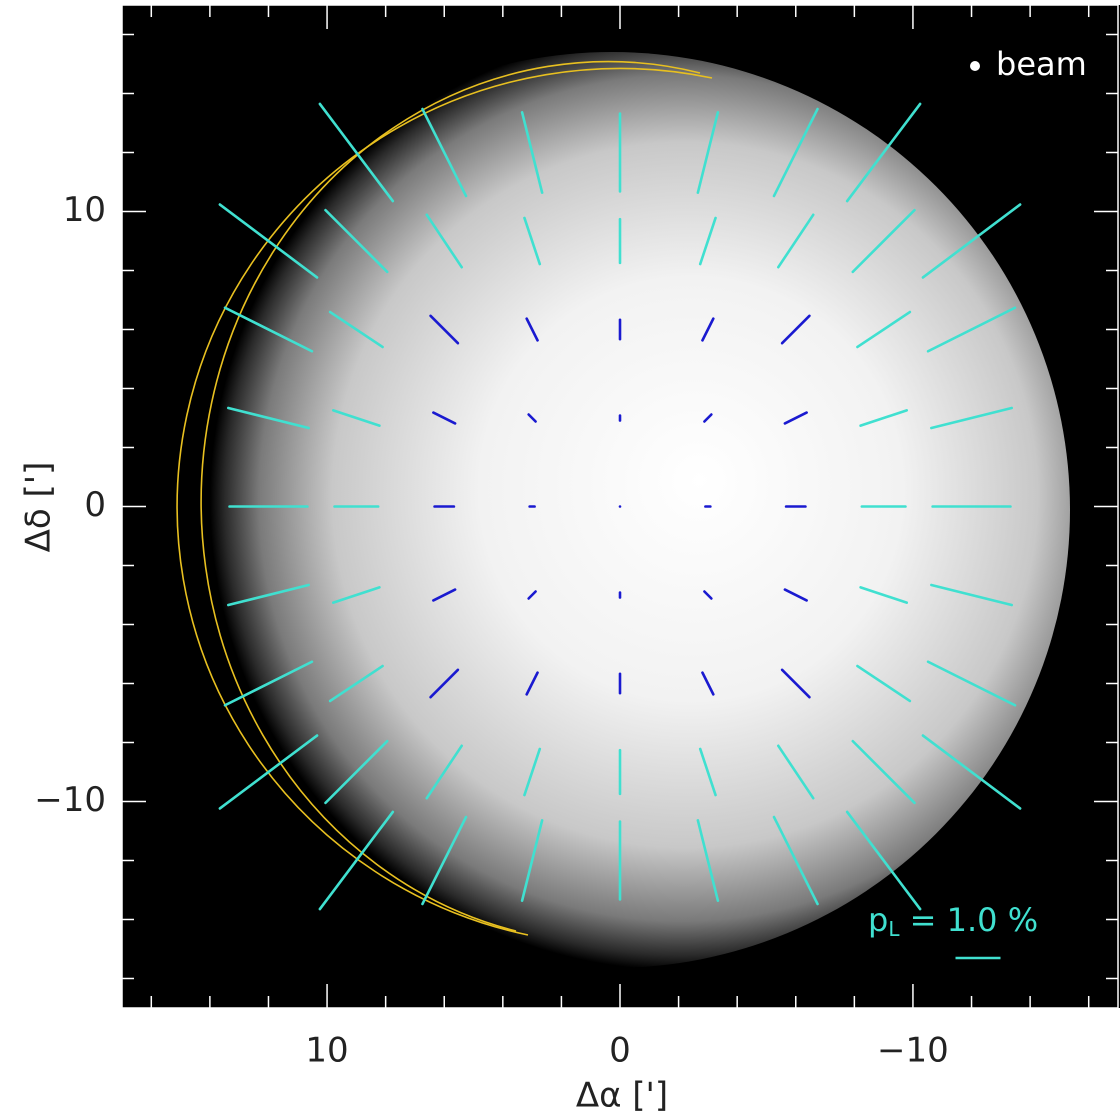 This screenshot has height=1120, width=1120. What do you see at coordinates (1041, 64) in the screenshot?
I see `beam-label: beam` at bounding box center [1041, 64].